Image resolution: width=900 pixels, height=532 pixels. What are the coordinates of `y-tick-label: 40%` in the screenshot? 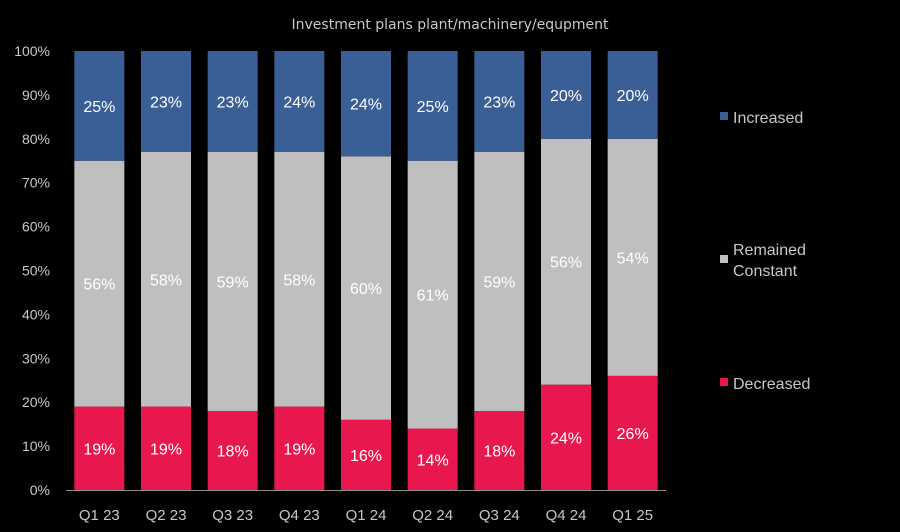 It's located at (36, 314).